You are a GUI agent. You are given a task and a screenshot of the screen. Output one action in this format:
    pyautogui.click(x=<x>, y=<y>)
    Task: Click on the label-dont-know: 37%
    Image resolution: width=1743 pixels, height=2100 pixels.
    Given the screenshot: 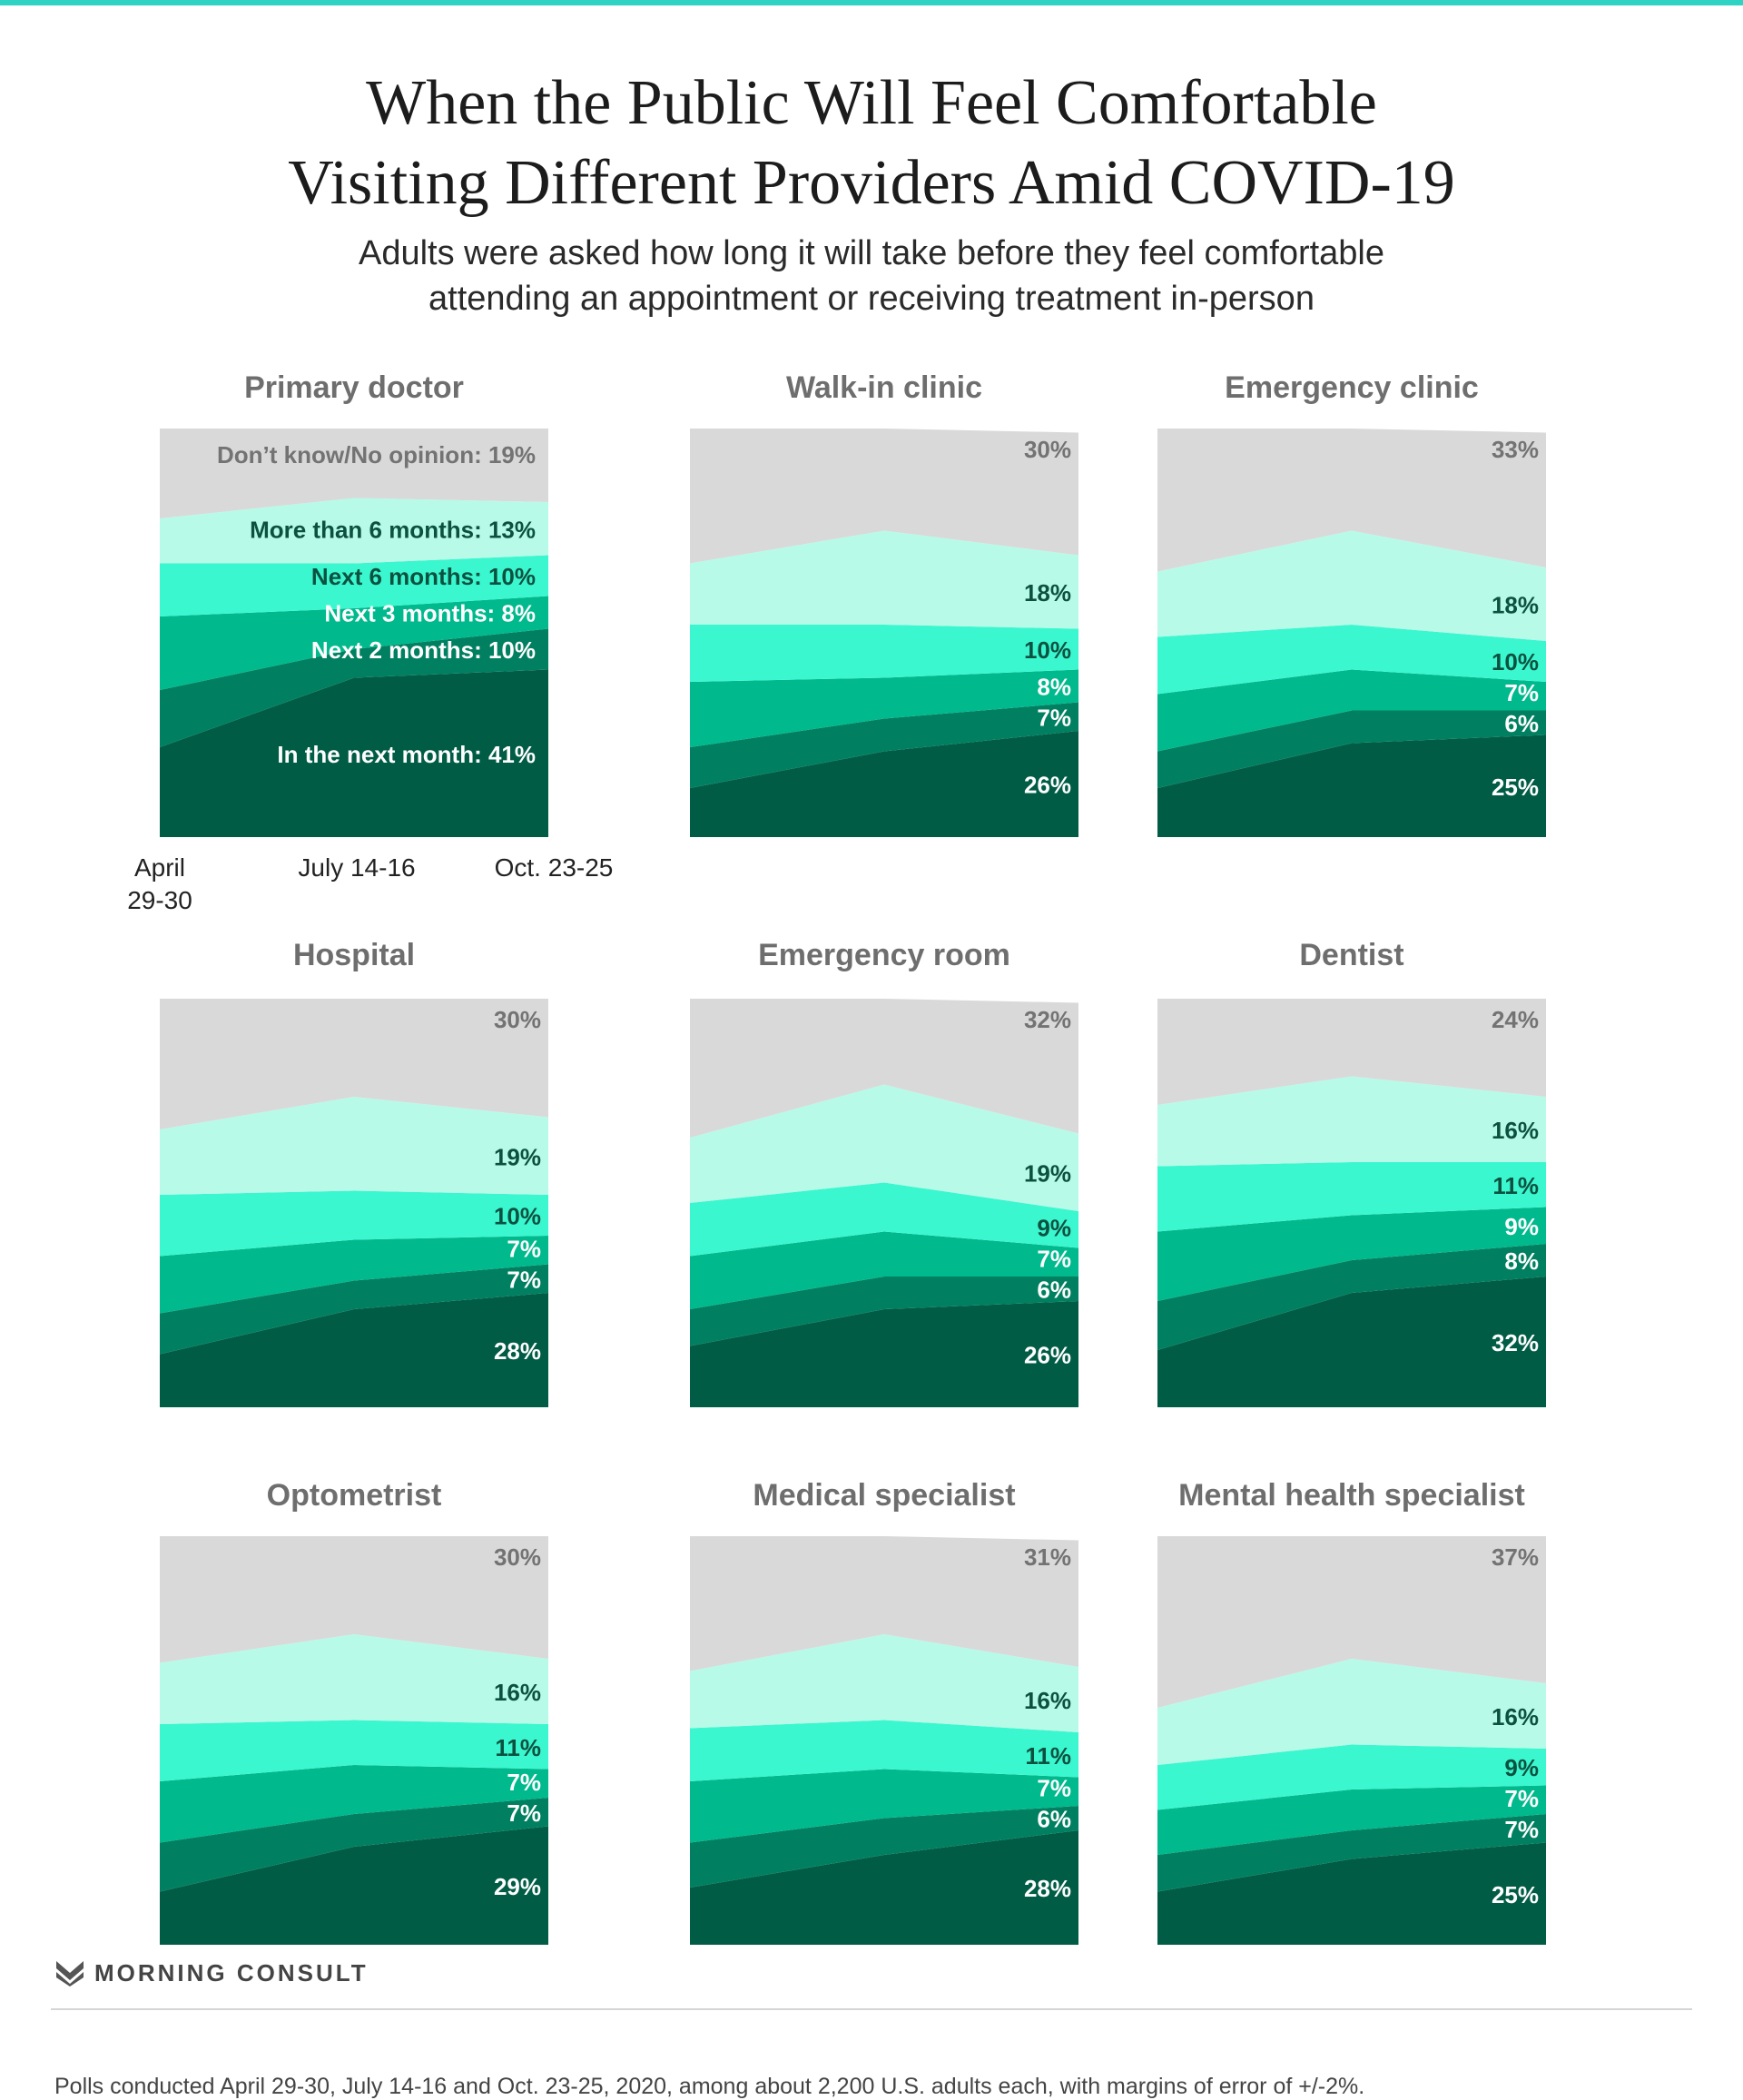 What is the action you would take?
    pyautogui.click(x=1515, y=1557)
    